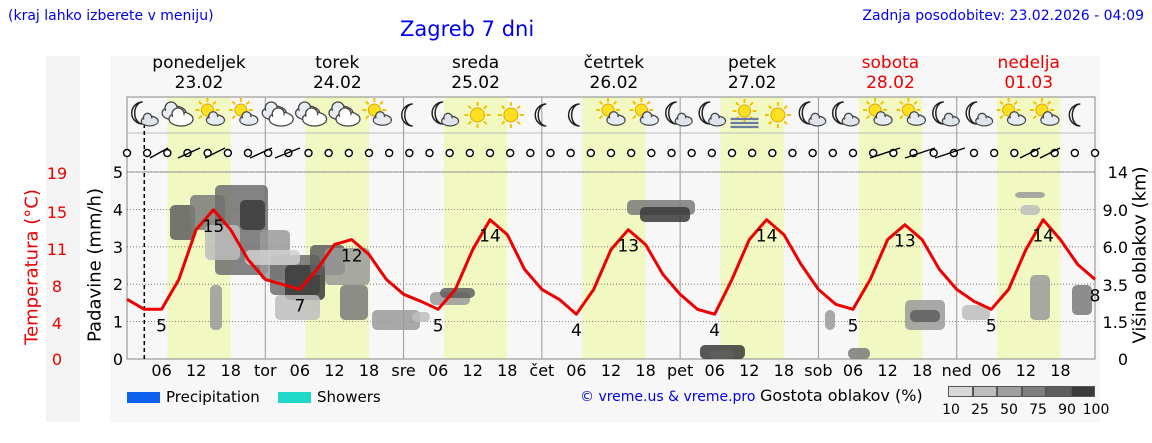  Describe the element at coordinates (57, 173) in the screenshot. I see `temp-tick-label: 19` at that location.